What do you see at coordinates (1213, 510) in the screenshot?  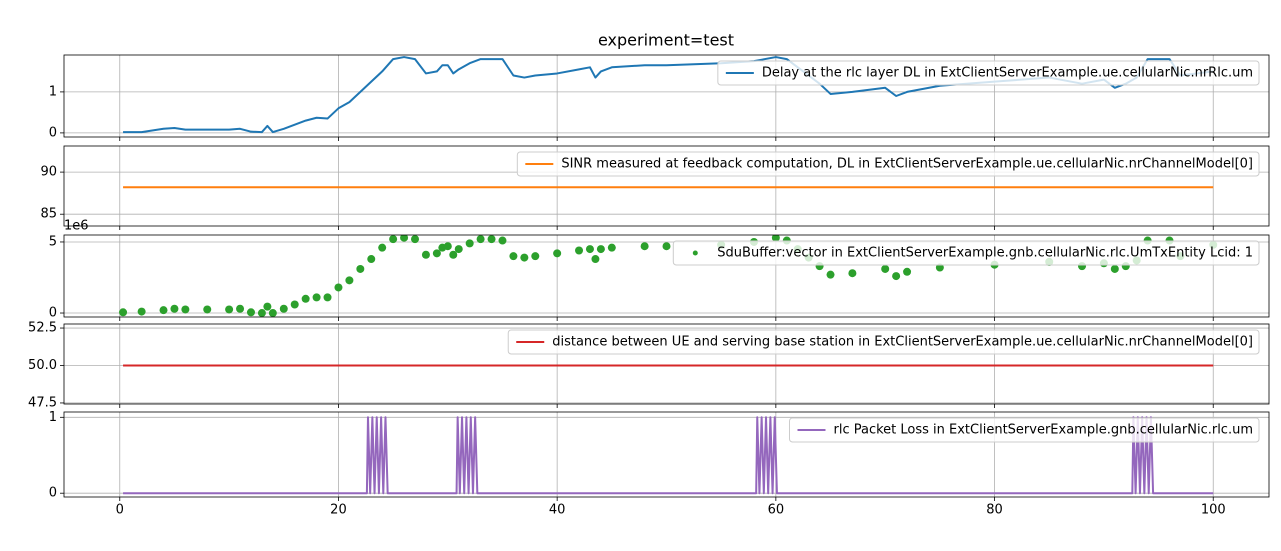 I see `x-tick-label: 100` at bounding box center [1213, 510].